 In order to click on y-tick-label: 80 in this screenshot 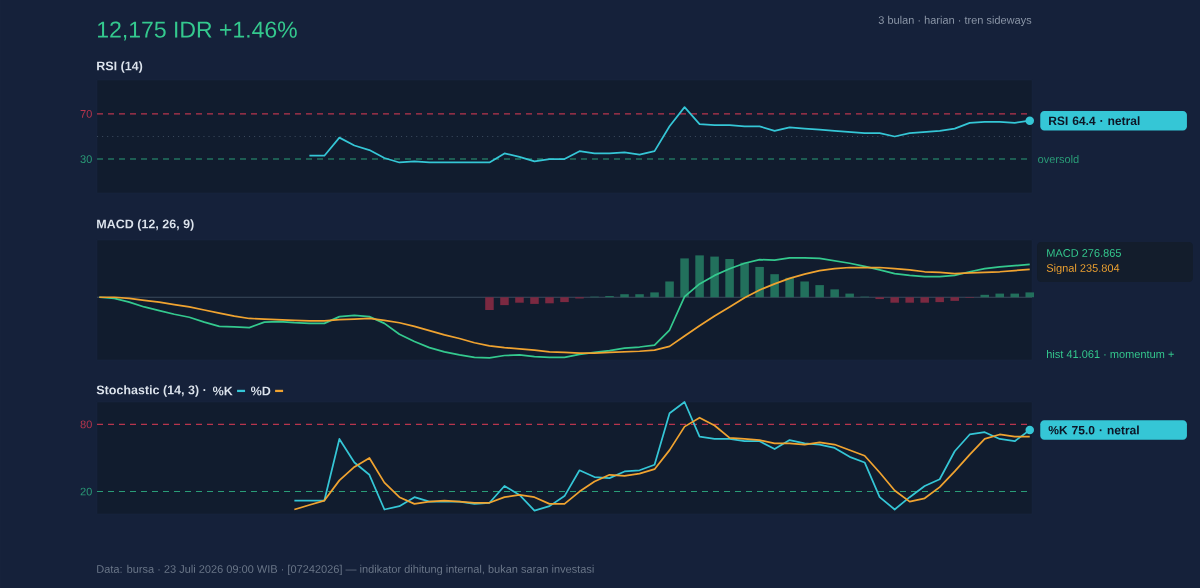, I will do `click(86, 424)`.